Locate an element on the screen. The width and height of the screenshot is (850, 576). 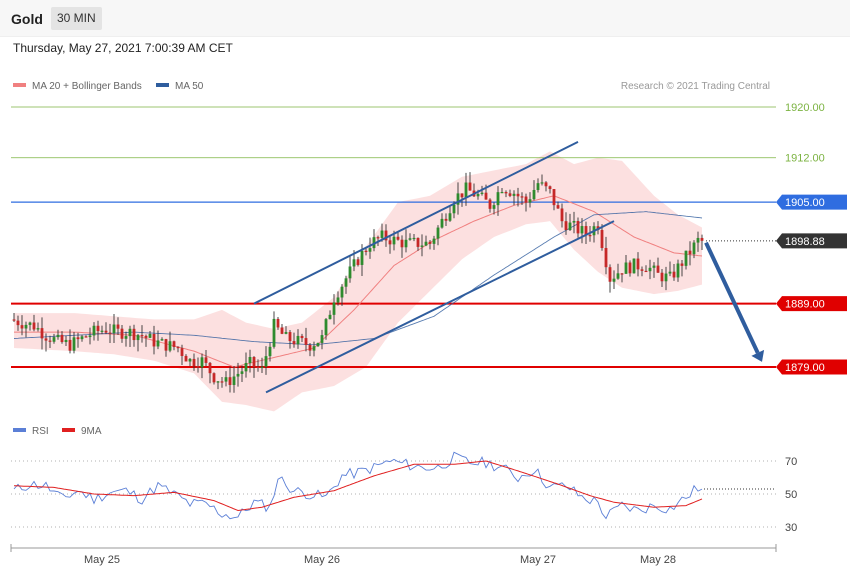
rsi-panel: 30 50 70 is located at coordinates (404, 492).